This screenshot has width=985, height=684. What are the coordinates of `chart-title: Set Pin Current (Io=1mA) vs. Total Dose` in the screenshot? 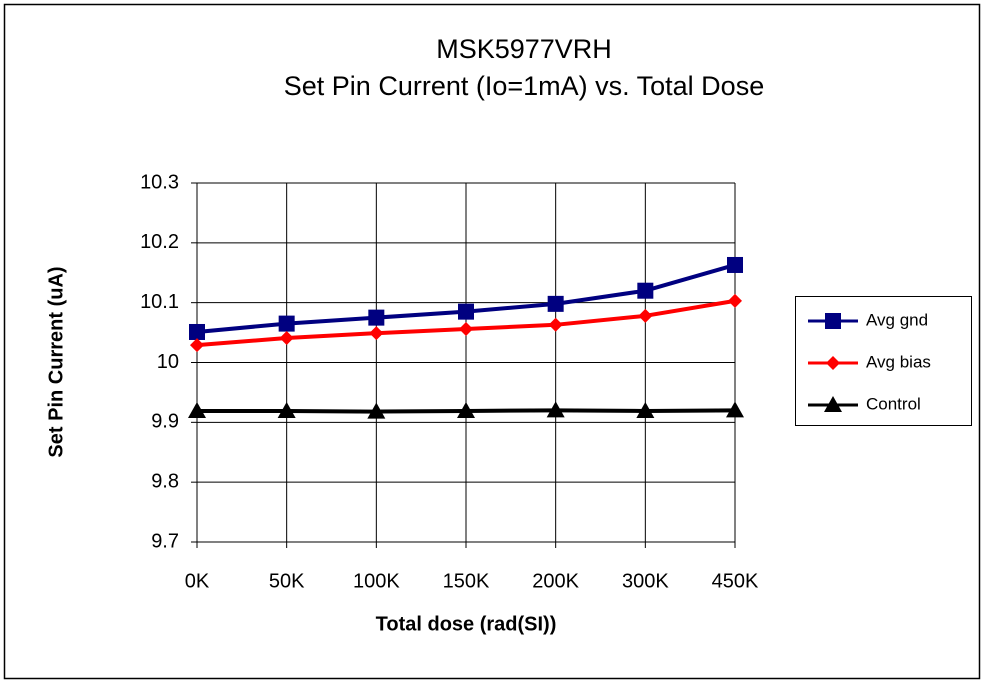 It's located at (524, 86).